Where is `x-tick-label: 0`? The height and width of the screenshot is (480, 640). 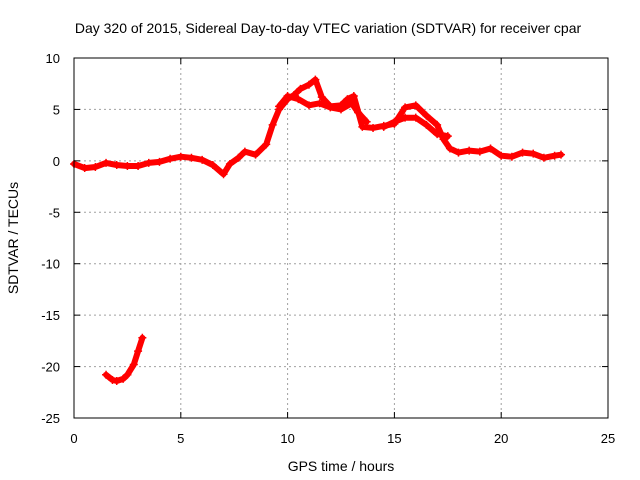
x-tick-label: 0 is located at coordinates (73, 438).